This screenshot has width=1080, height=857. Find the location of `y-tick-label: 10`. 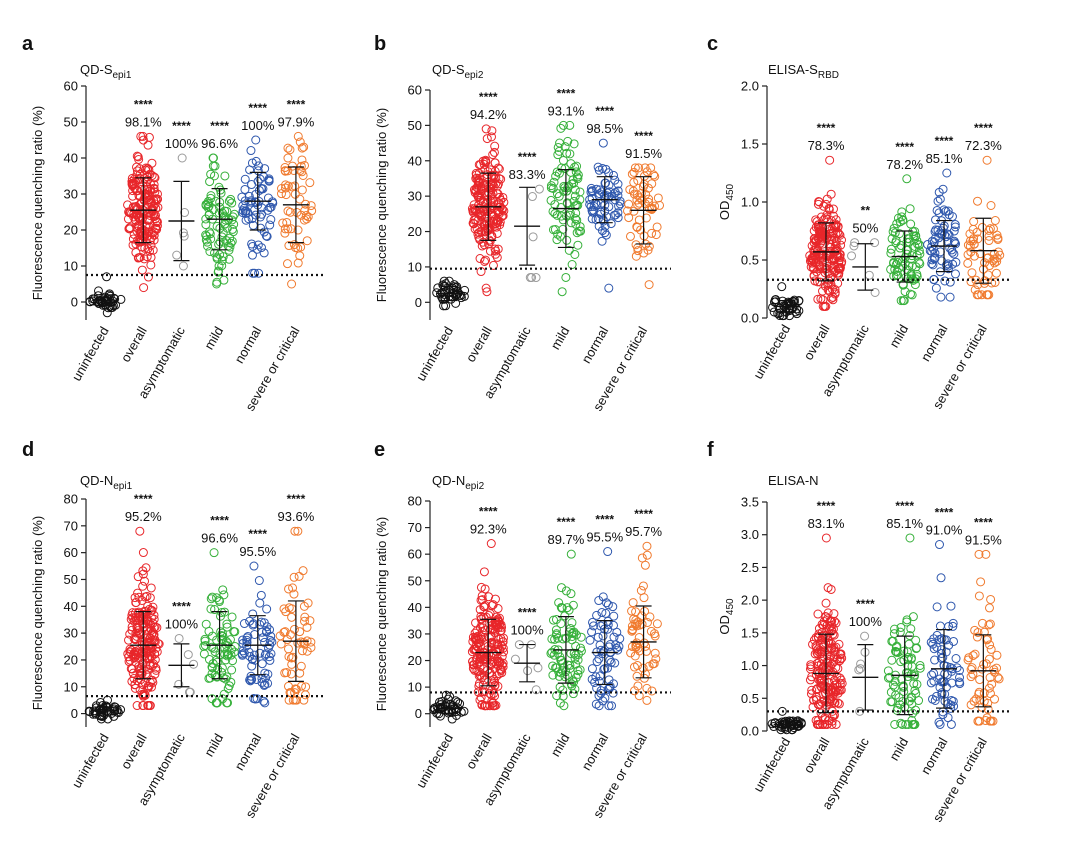

y-tick-label: 10 is located at coordinates (415, 687).